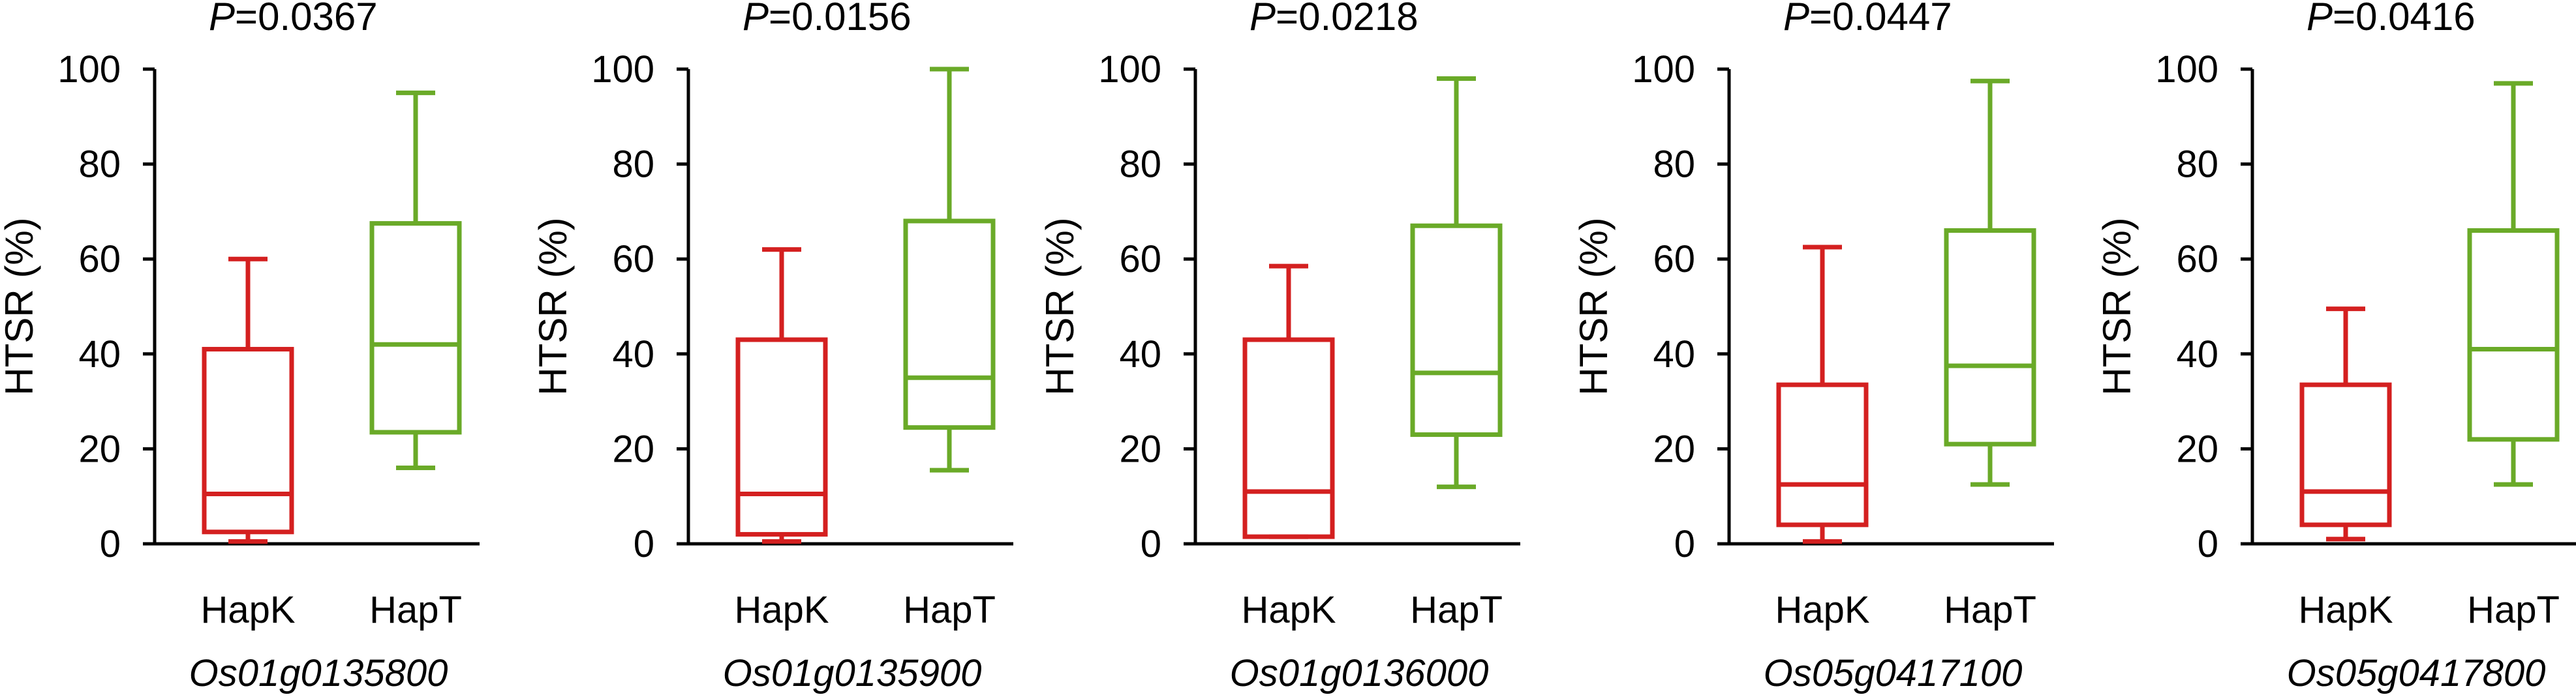  Describe the element at coordinates (2404, 19) in the screenshot. I see `p-value: =0.0416` at that location.